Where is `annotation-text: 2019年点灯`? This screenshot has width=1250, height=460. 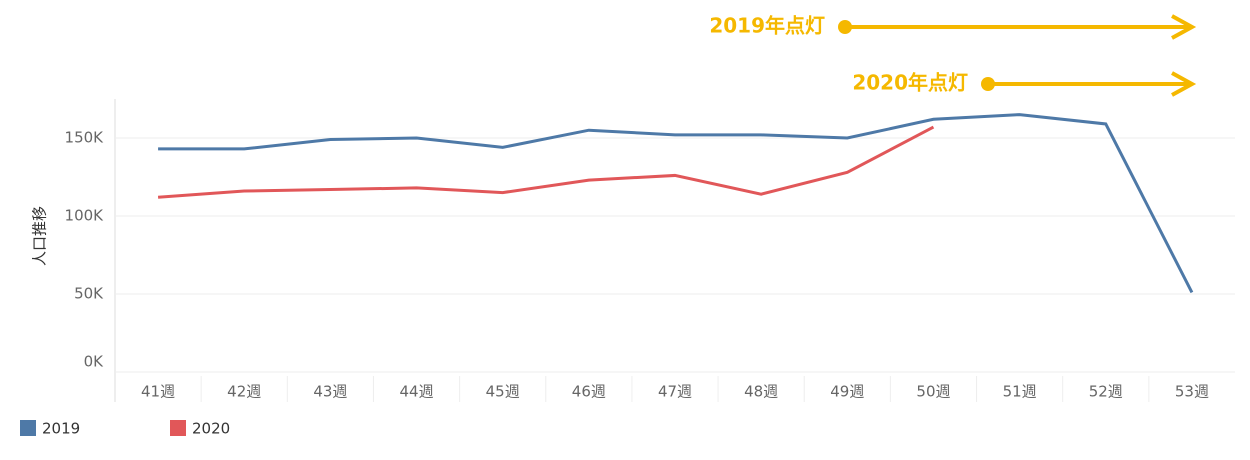 annotation-text: 2019年点灯 is located at coordinates (767, 26).